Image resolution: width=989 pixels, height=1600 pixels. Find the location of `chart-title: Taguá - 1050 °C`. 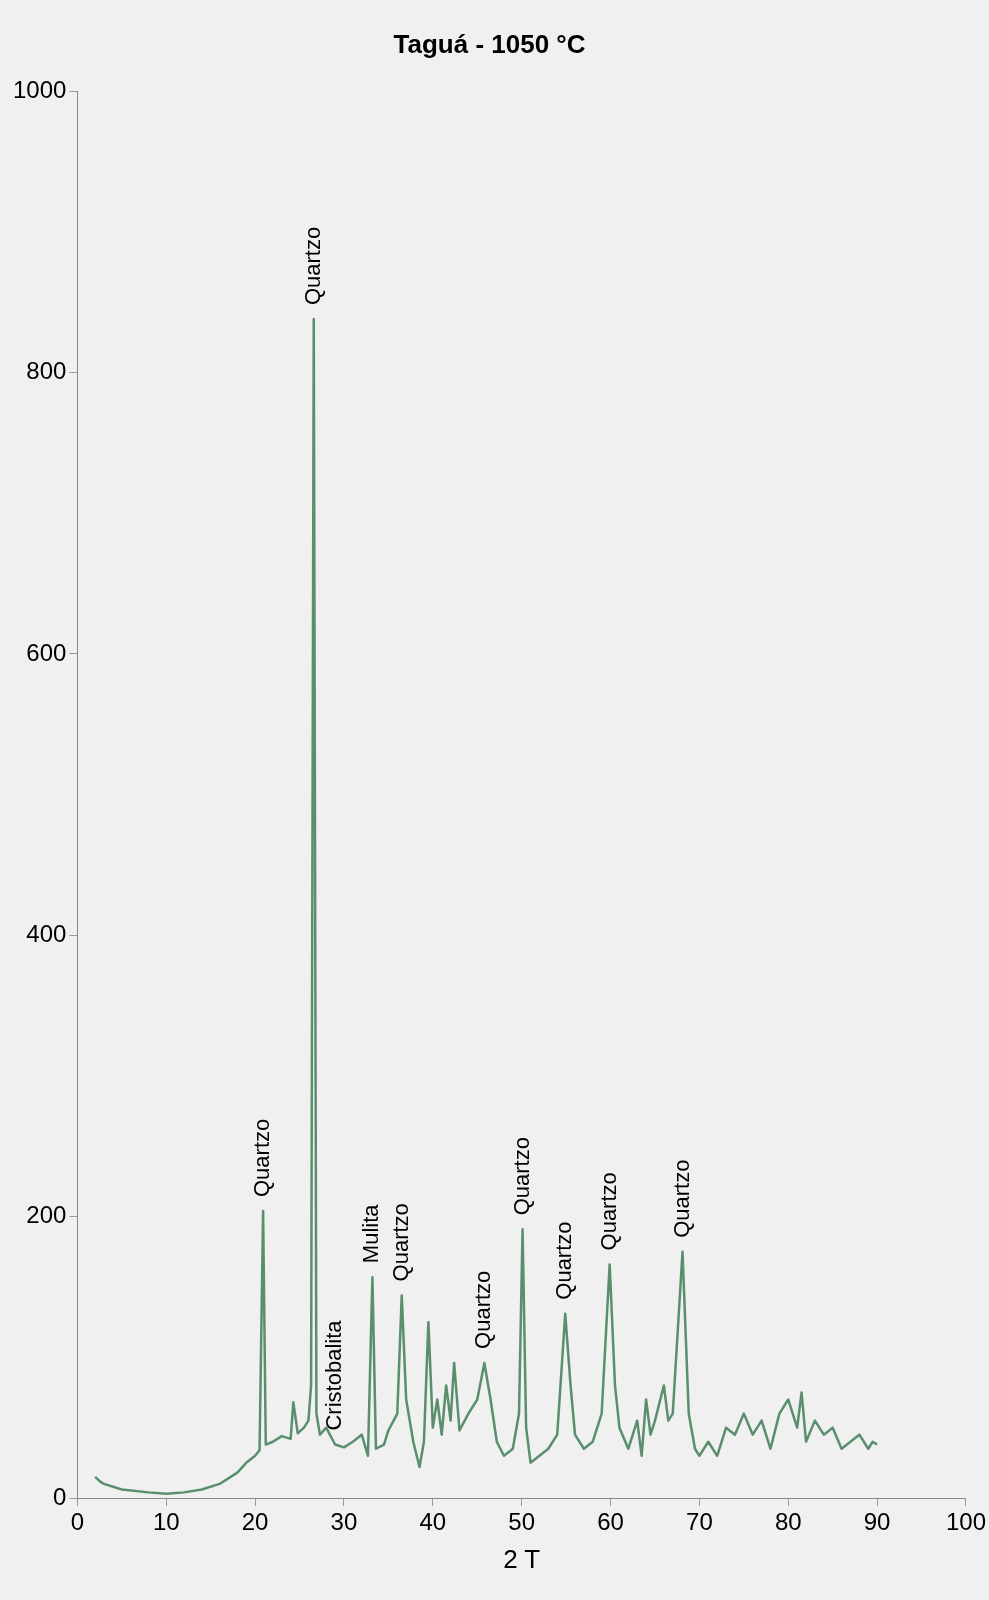

chart-title: Taguá - 1050 °C is located at coordinates (489, 43).